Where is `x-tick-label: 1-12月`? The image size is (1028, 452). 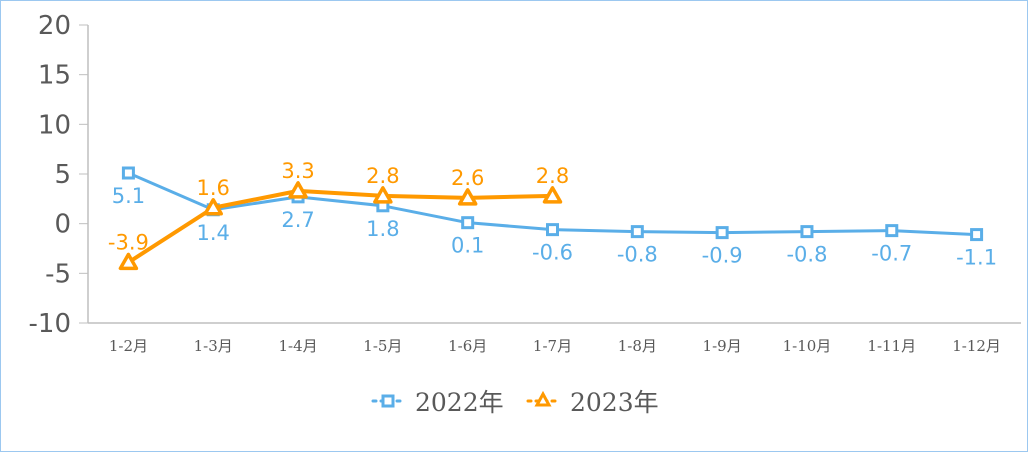
x-tick-label: 1-12月 is located at coordinates (976, 346).